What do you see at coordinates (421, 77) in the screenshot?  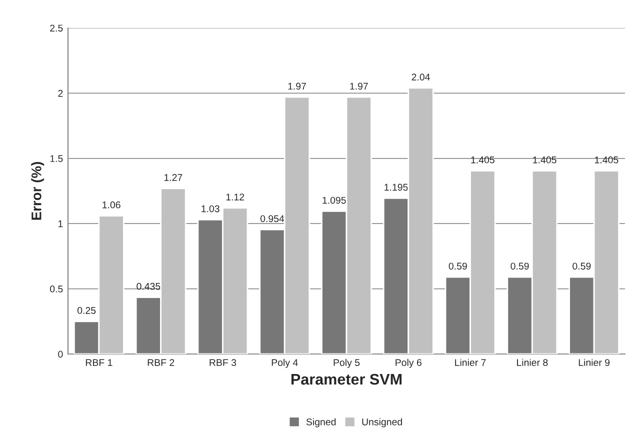 I see `data-label: 2.04` at bounding box center [421, 77].